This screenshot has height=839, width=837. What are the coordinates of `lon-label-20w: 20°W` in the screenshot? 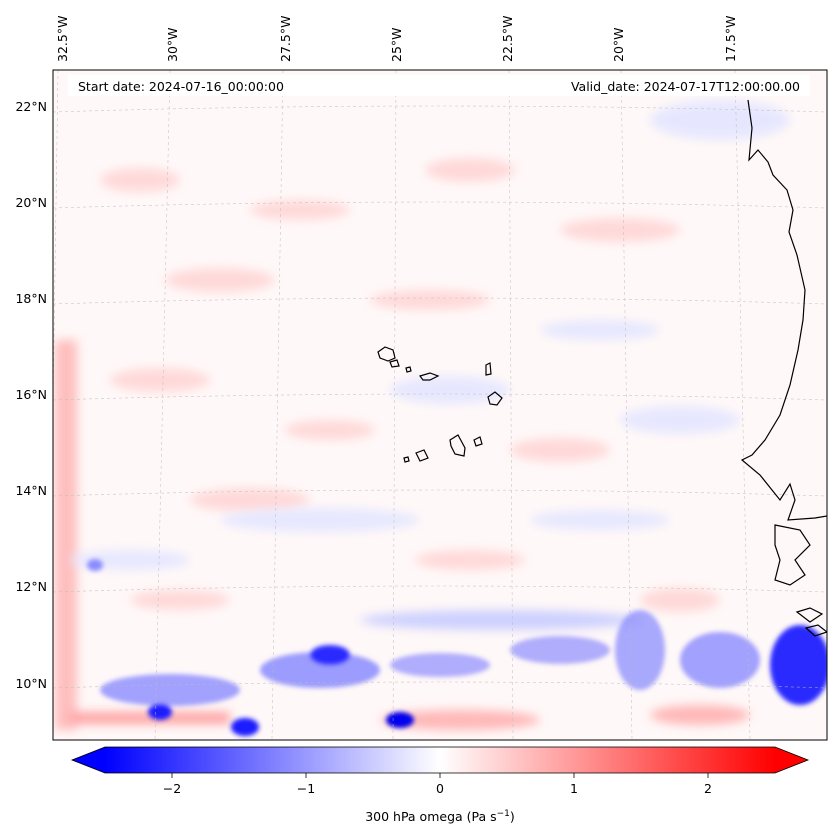 It's located at (618, 44).